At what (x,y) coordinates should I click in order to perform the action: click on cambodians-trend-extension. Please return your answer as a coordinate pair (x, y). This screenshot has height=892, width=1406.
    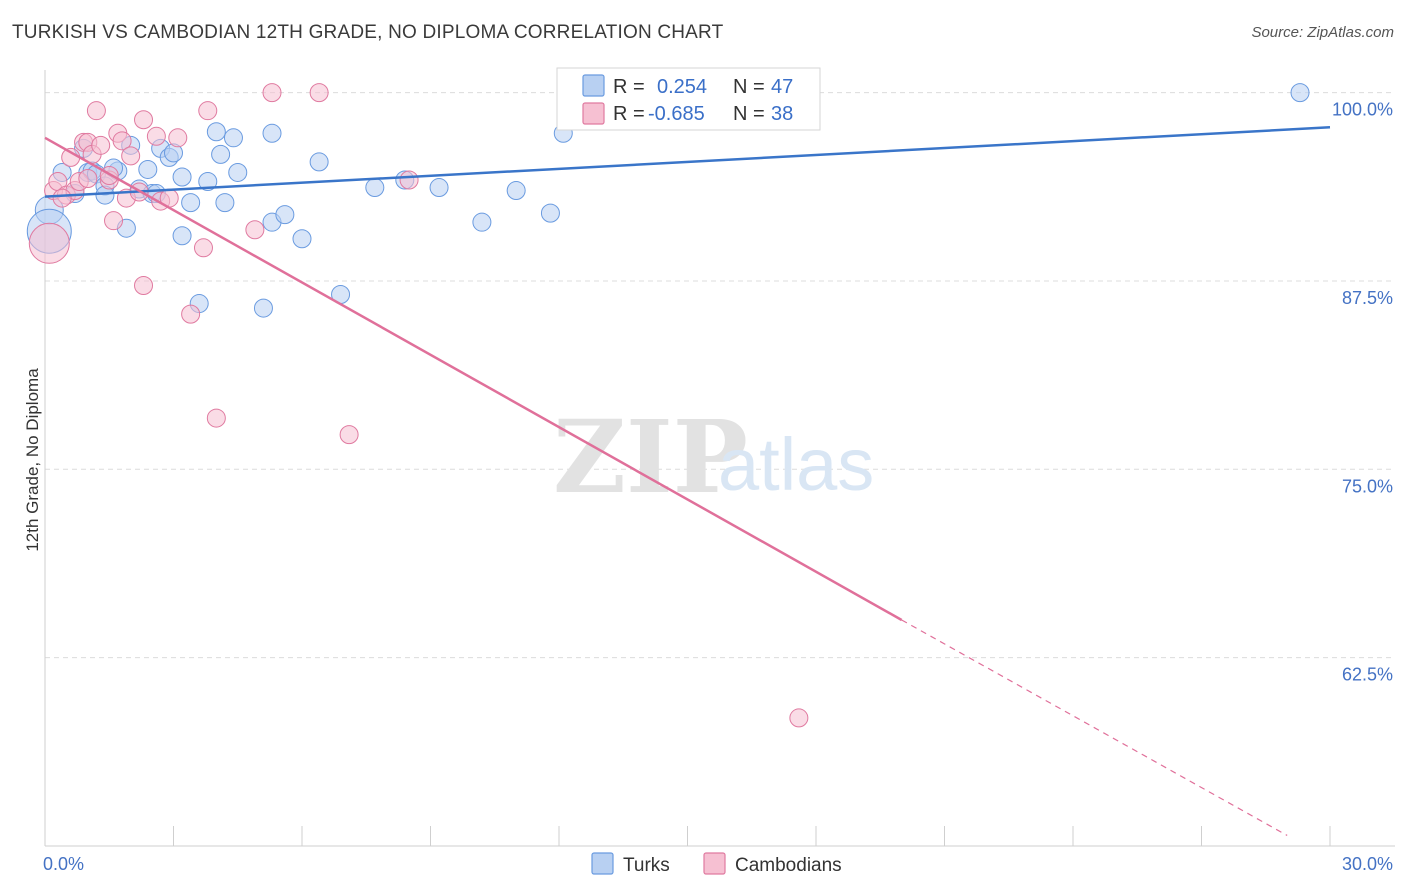
    Looking at the image, I should click on (1094, 727).